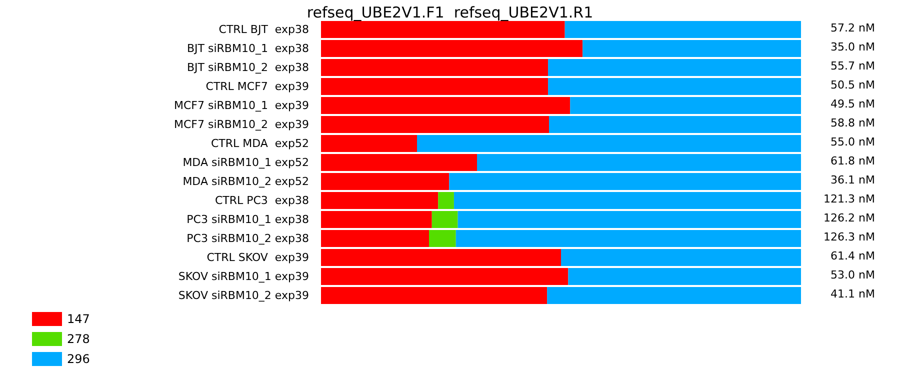 The height and width of the screenshot is (375, 900). Describe the element at coordinates (259, 143) in the screenshot. I see `y-tick-label: CTRL MDA exp52` at that location.